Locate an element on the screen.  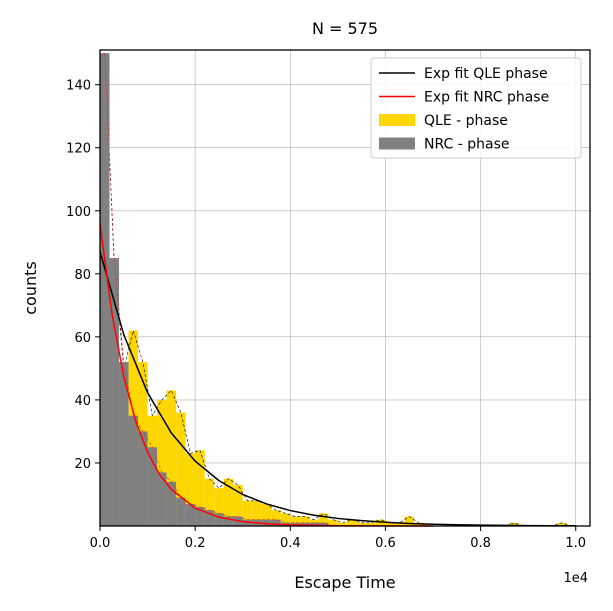
y-tick-label: 140 is located at coordinates (78, 86).